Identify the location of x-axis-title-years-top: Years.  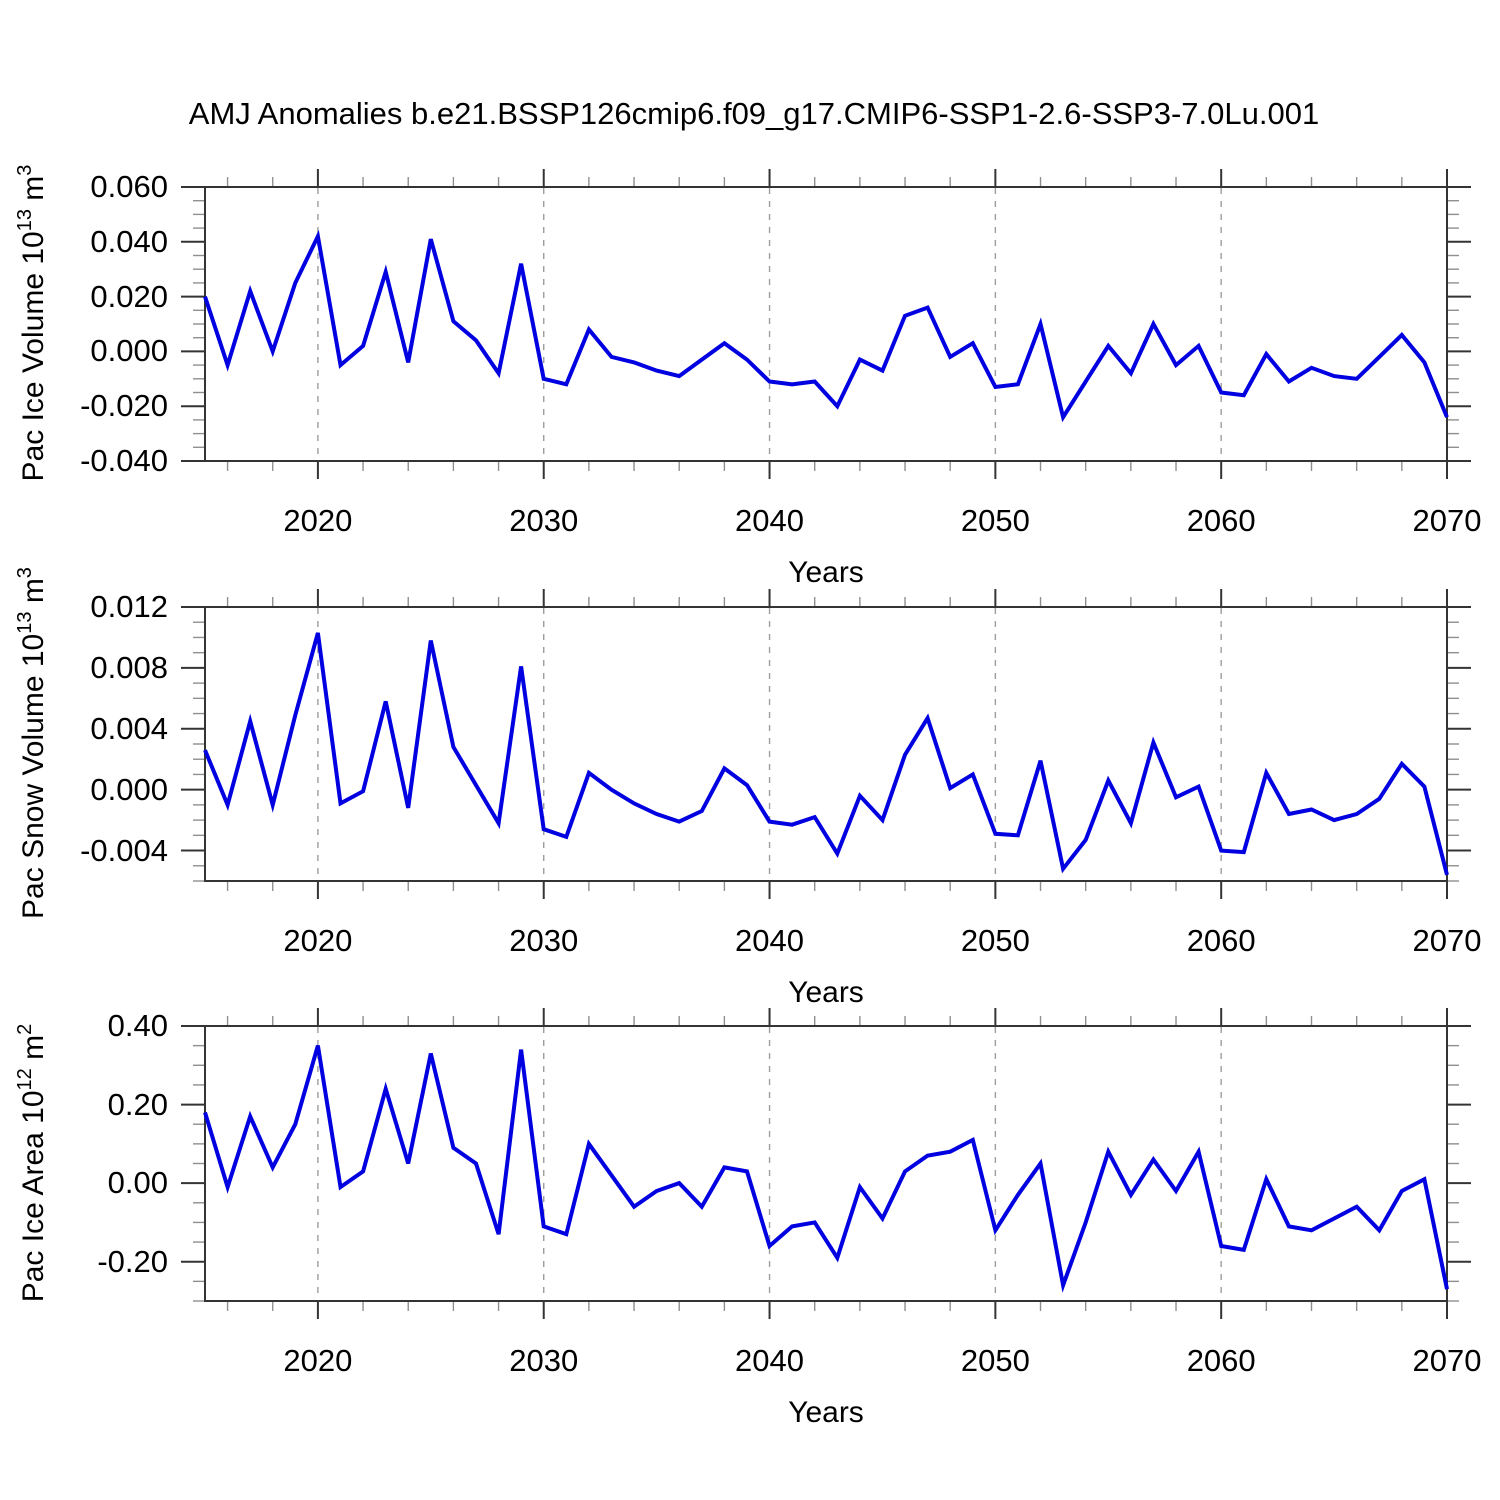
(826, 572).